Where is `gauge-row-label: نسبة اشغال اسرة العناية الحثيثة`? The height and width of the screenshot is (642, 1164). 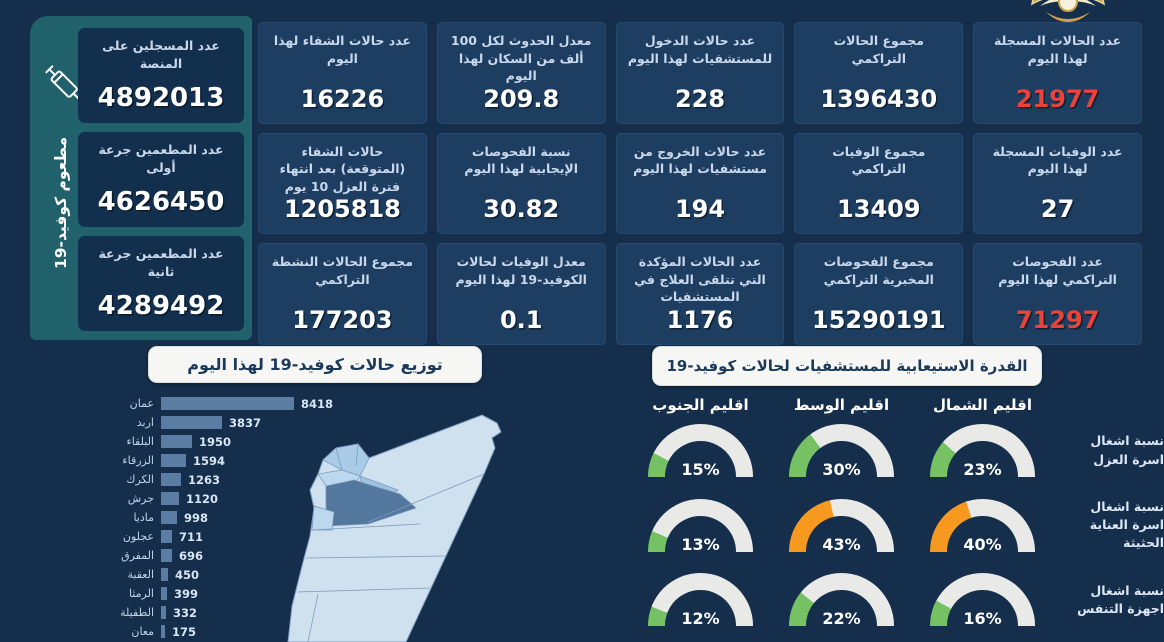
gauge-row-label: نسبة اشغال اسرة العناية الحثيثة is located at coordinates (1126, 525).